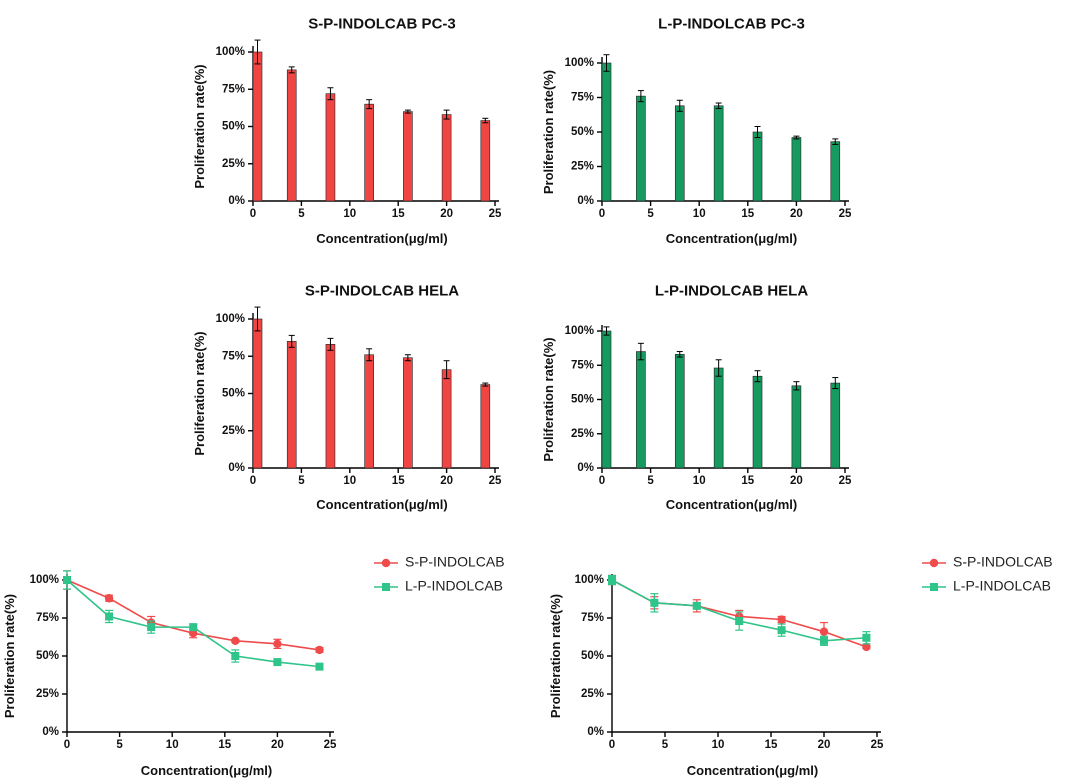 Image resolution: width=1065 pixels, height=781 pixels. I want to click on series-line, so click(193, 615).